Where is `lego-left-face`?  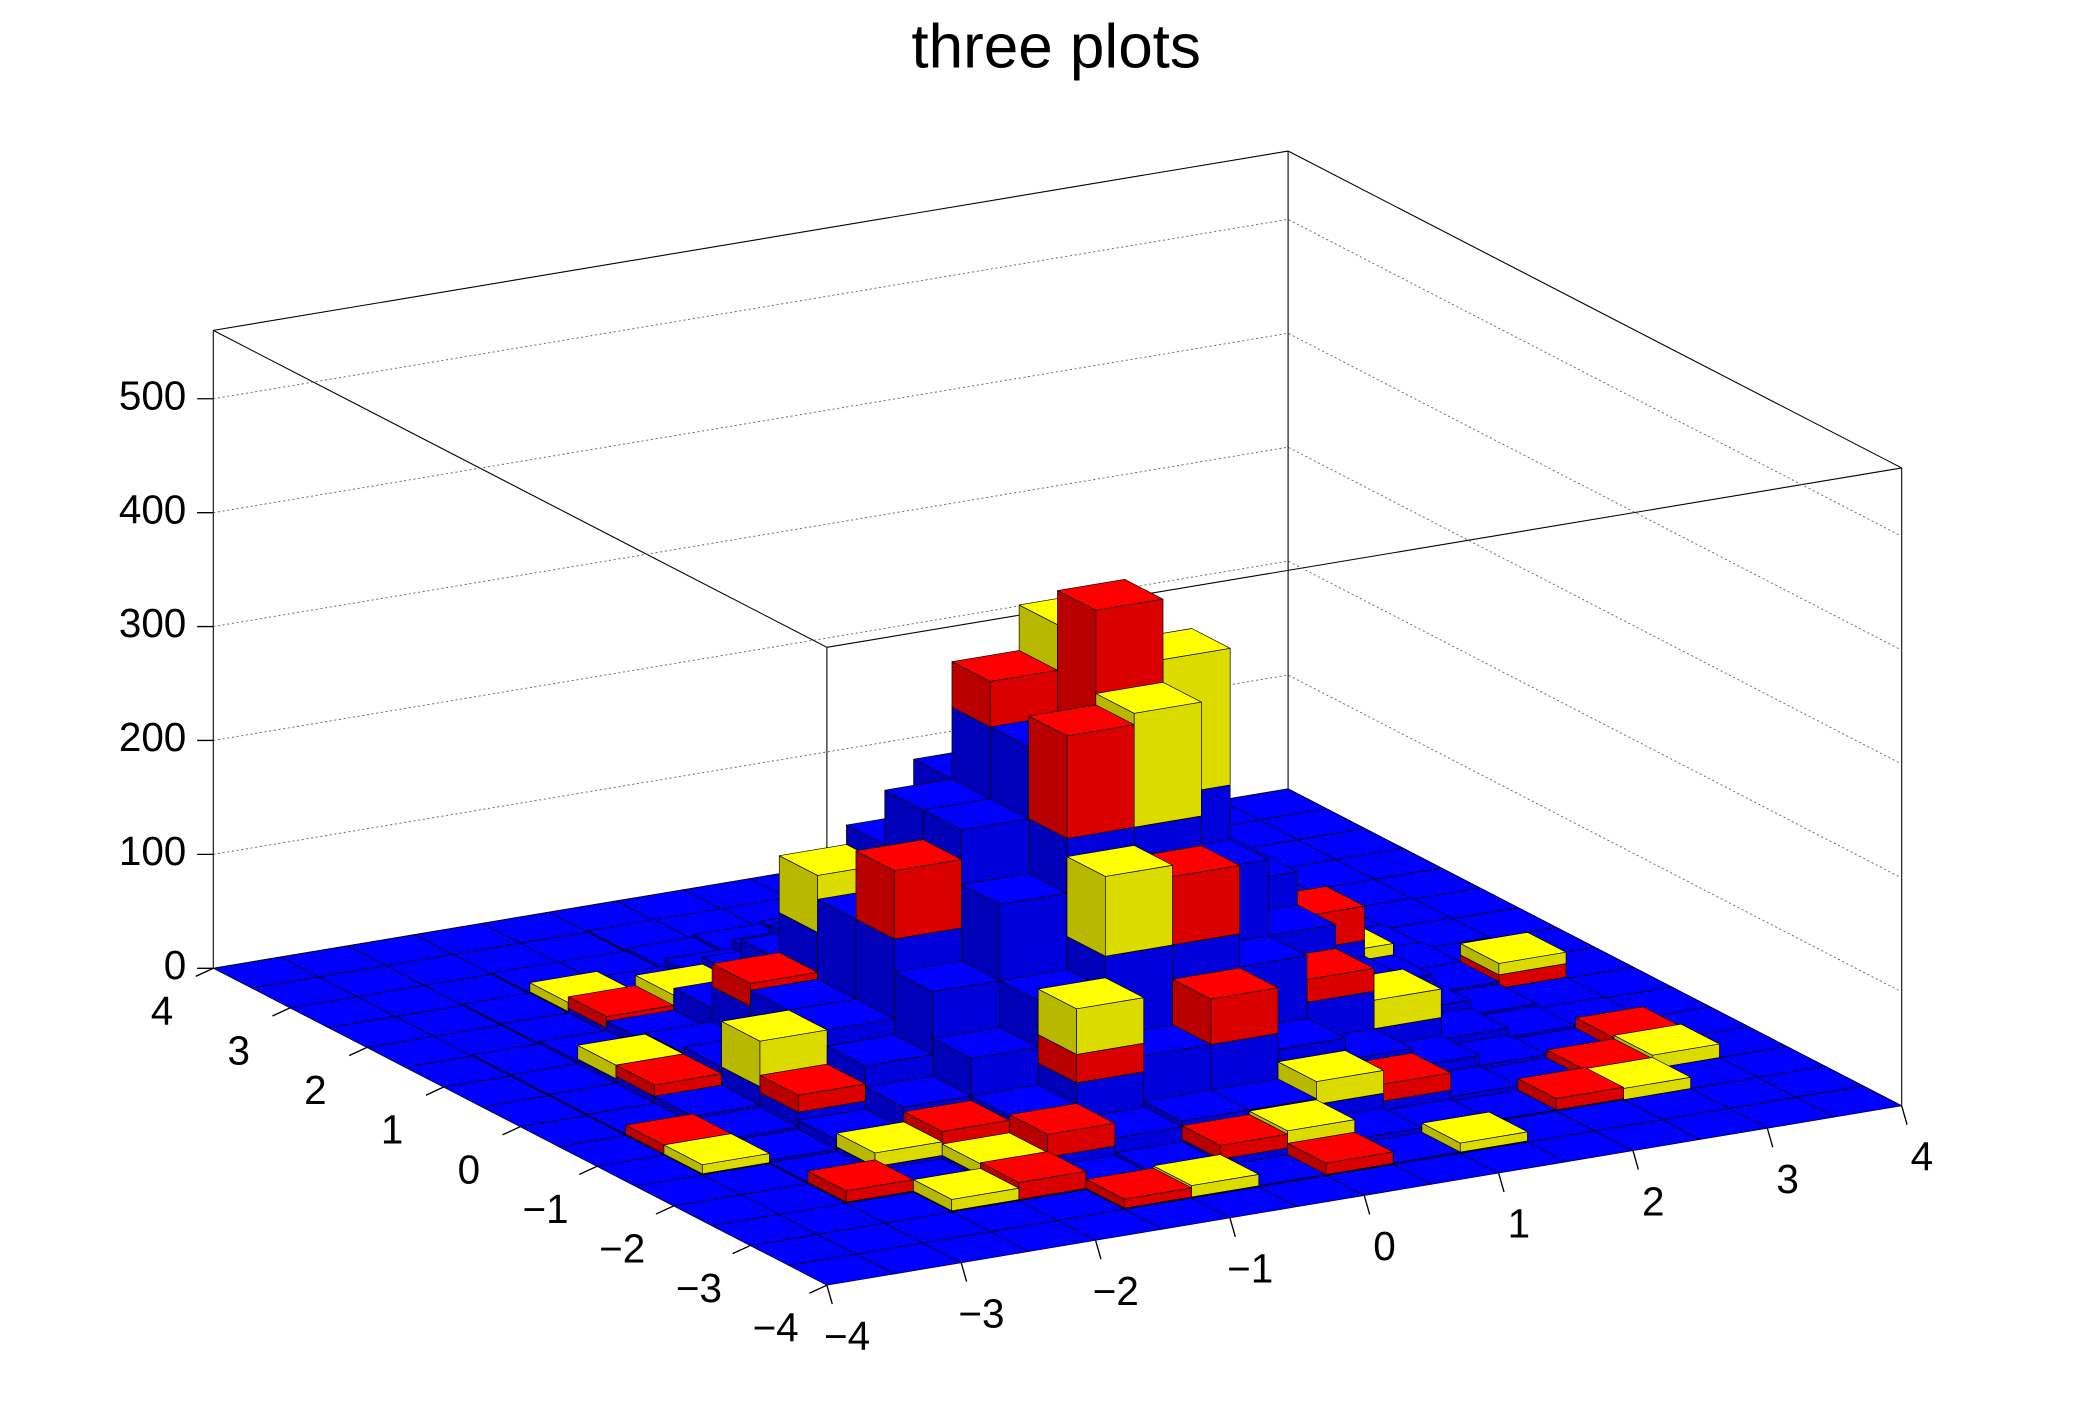 lego-left-face is located at coordinates (1048, 777).